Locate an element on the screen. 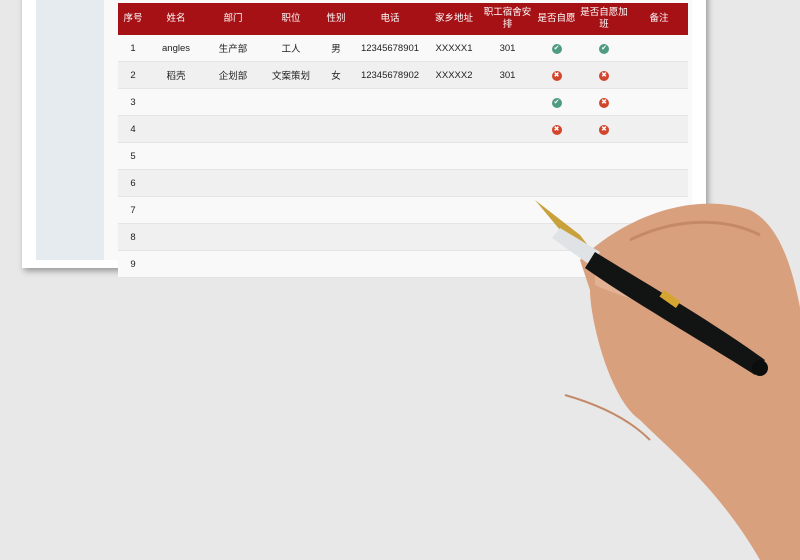  cell-phone: 12345678901 is located at coordinates (390, 48).